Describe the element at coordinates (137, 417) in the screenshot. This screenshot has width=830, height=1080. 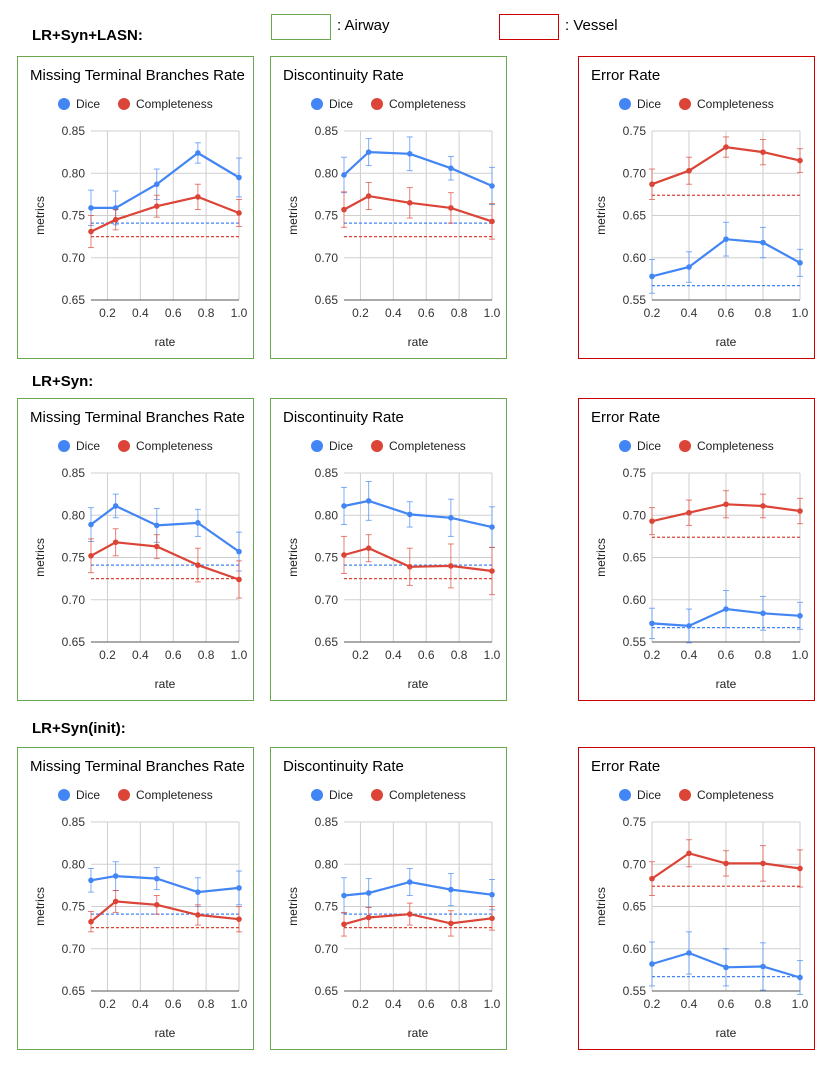
I see `chart-title: Missing Terminal Branches Rate` at that location.